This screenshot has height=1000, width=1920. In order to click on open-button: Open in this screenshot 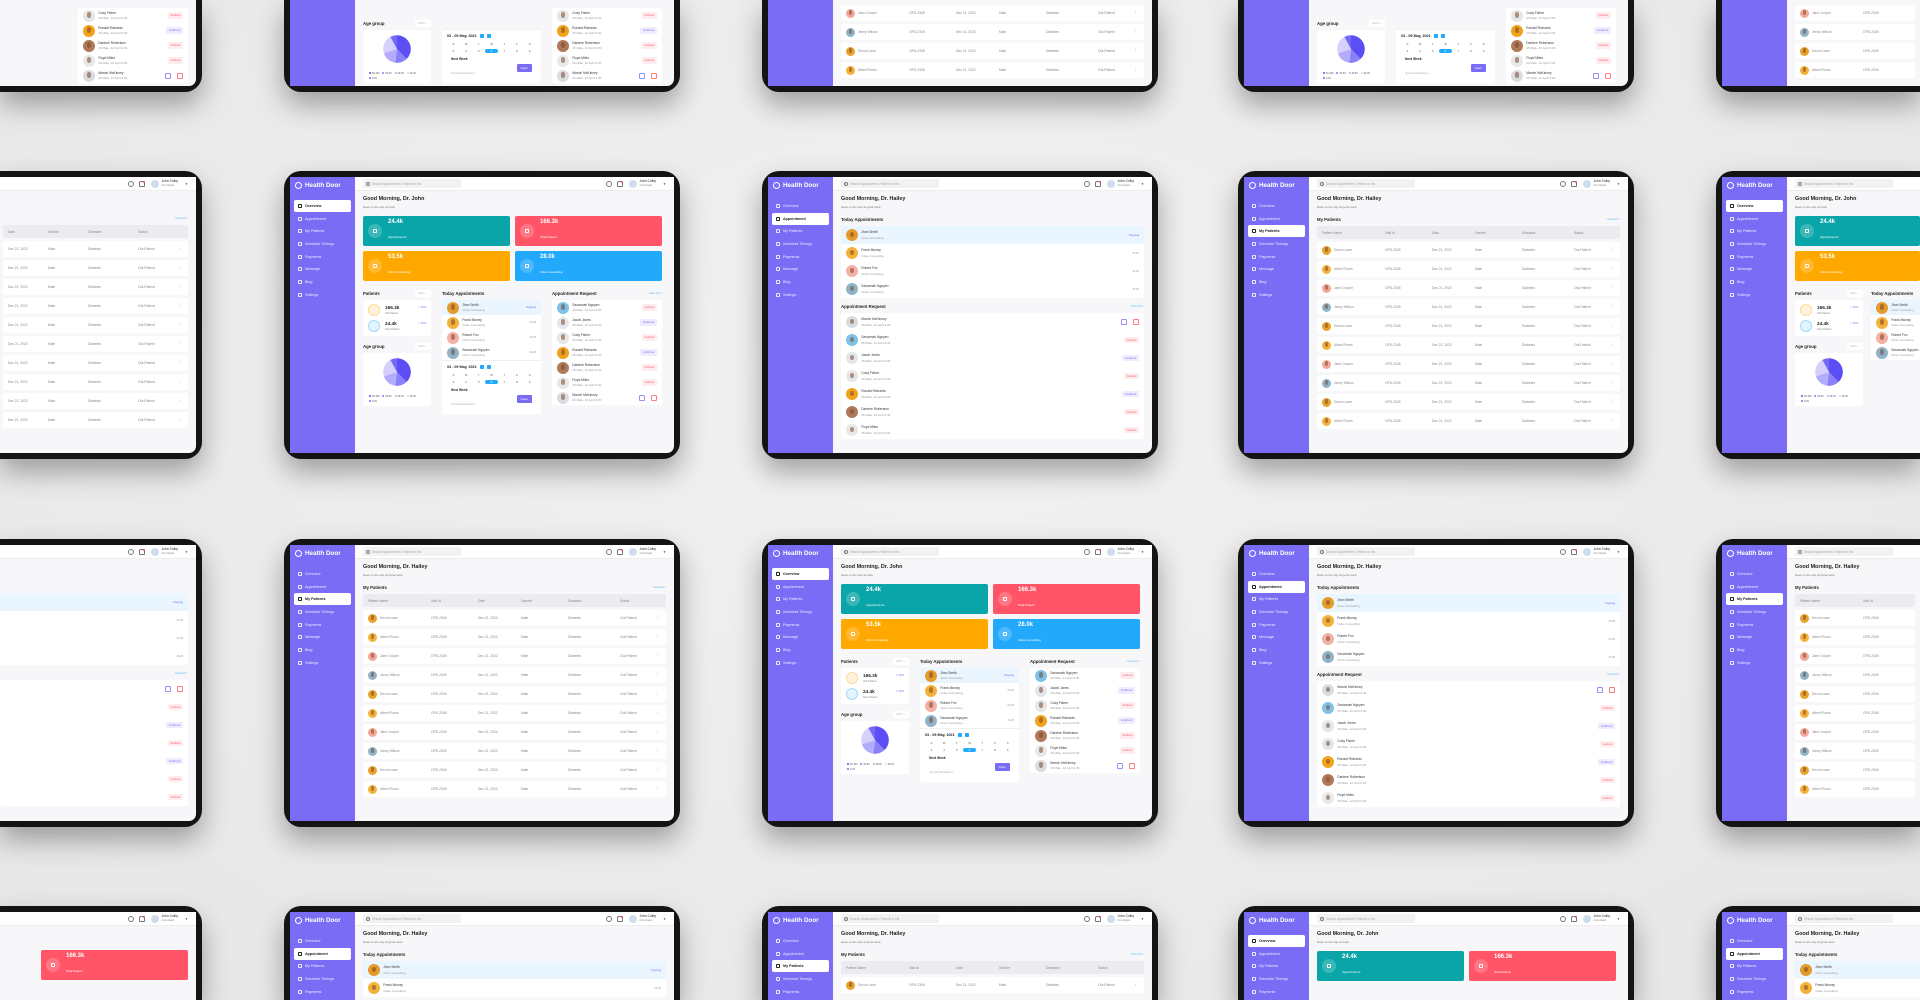, I will do `click(524, 399)`.